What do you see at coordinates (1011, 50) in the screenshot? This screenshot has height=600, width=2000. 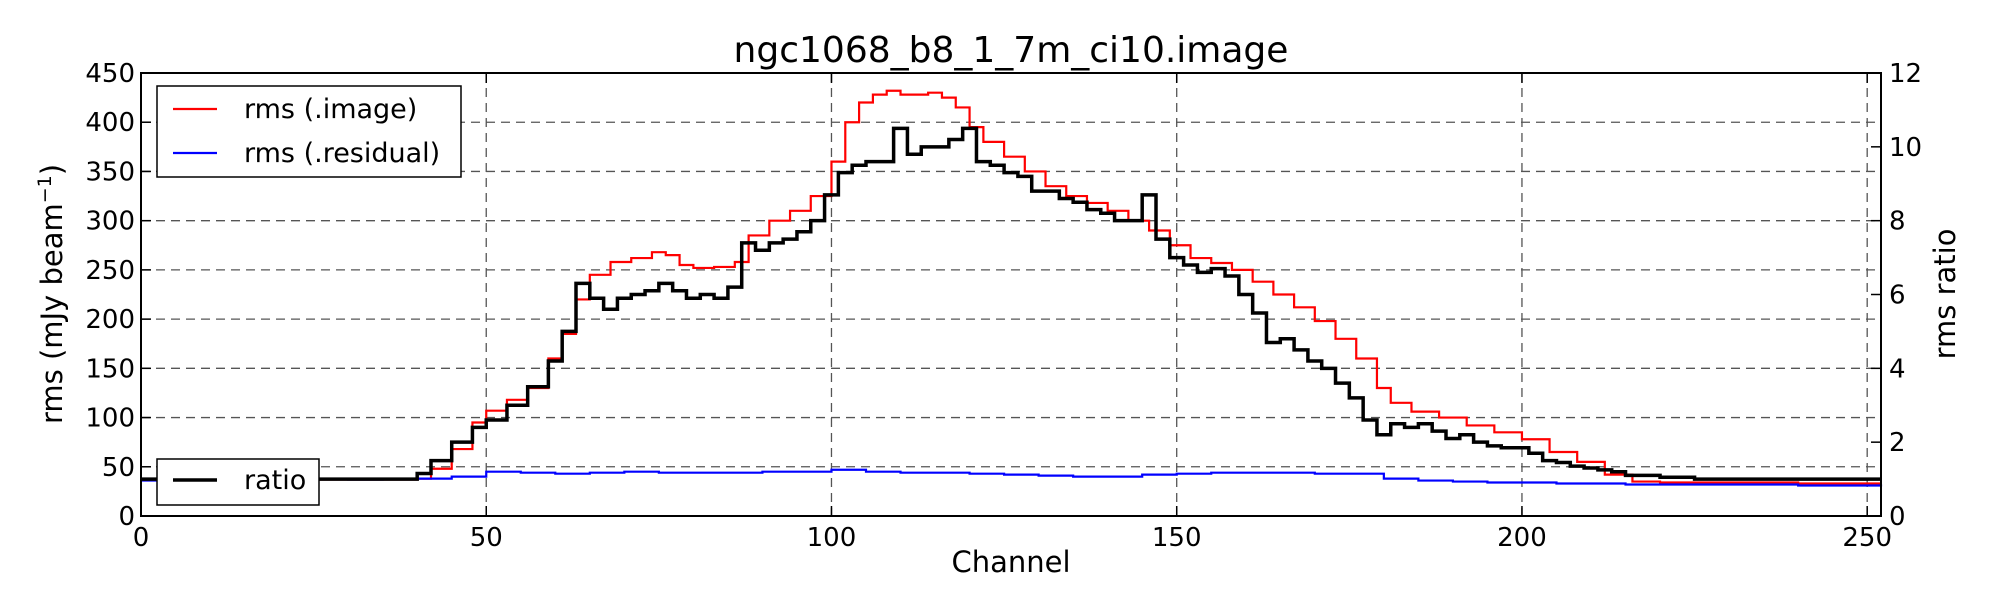 I see `chart-title: ngc1068_b8_1_7m_ci10.image` at bounding box center [1011, 50].